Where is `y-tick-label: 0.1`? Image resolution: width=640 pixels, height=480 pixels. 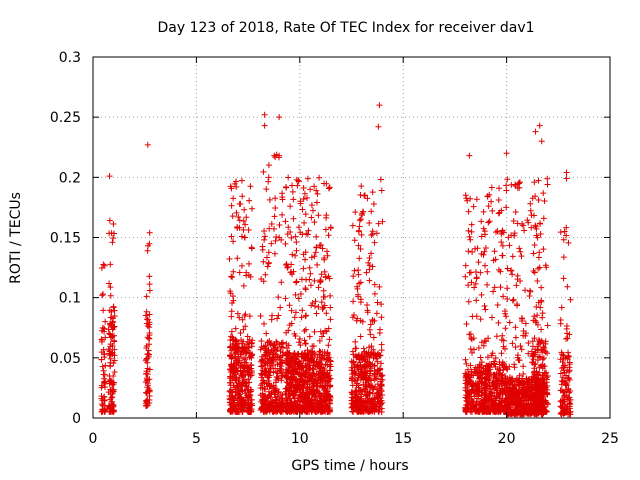 y-tick-label: 0.1 is located at coordinates (70, 299).